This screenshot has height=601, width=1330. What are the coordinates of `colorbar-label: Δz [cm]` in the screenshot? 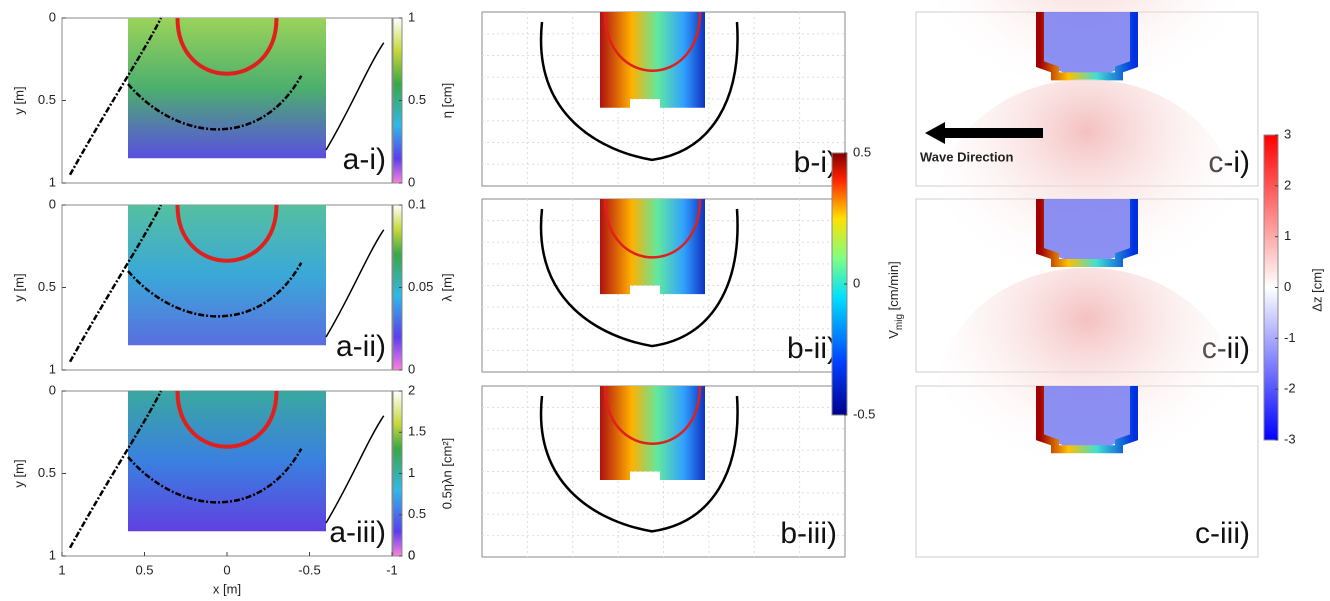 It's located at (1316, 289).